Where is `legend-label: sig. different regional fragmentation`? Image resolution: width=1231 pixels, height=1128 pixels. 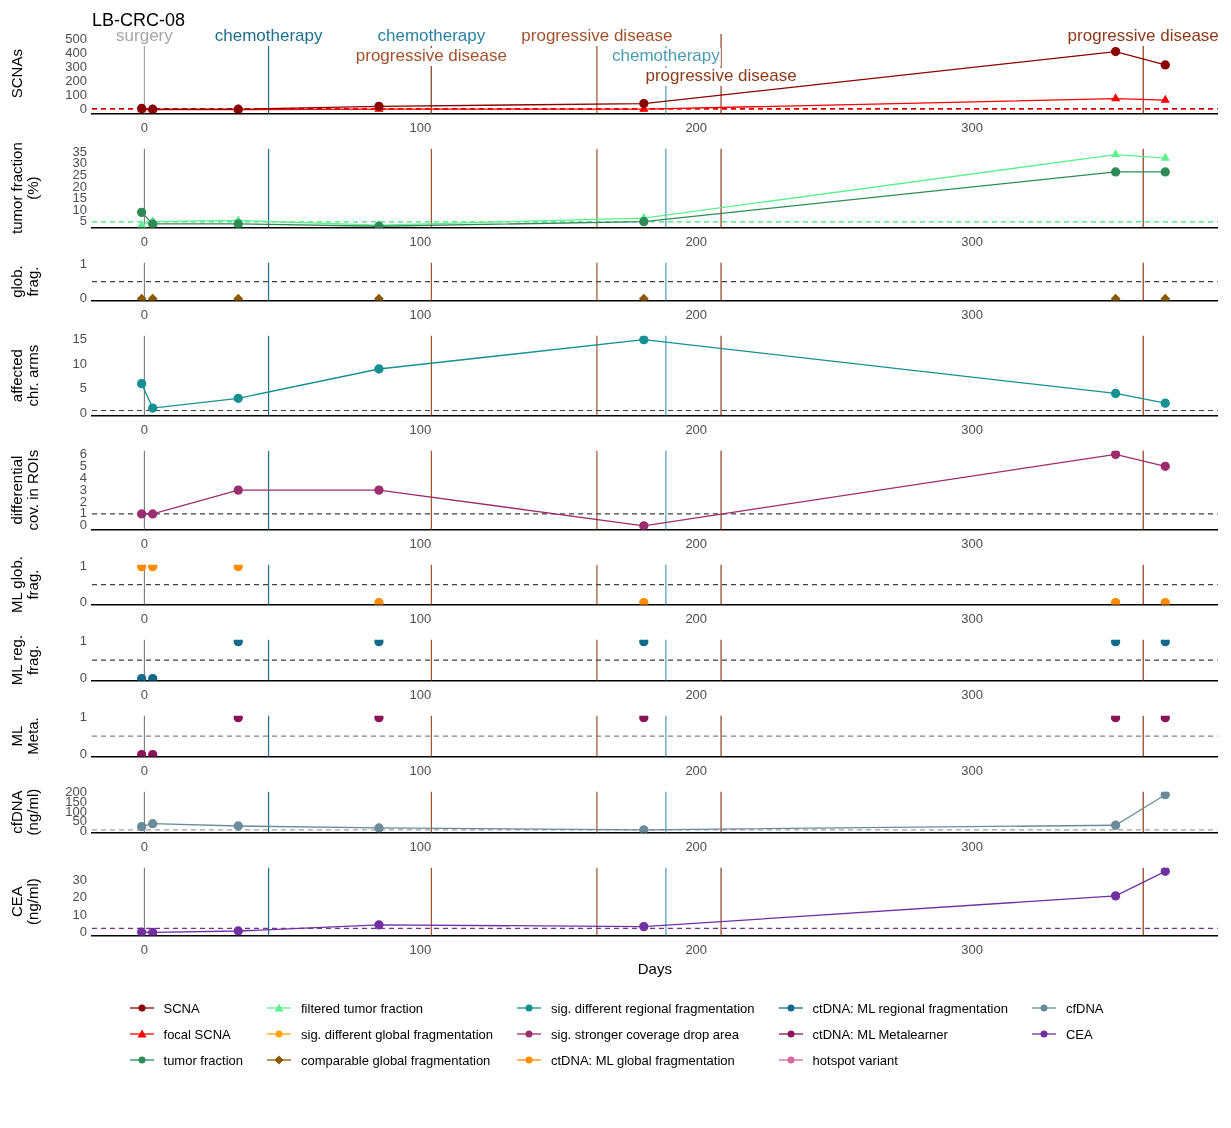 legend-label: sig. different regional fragmentation is located at coordinates (653, 1008).